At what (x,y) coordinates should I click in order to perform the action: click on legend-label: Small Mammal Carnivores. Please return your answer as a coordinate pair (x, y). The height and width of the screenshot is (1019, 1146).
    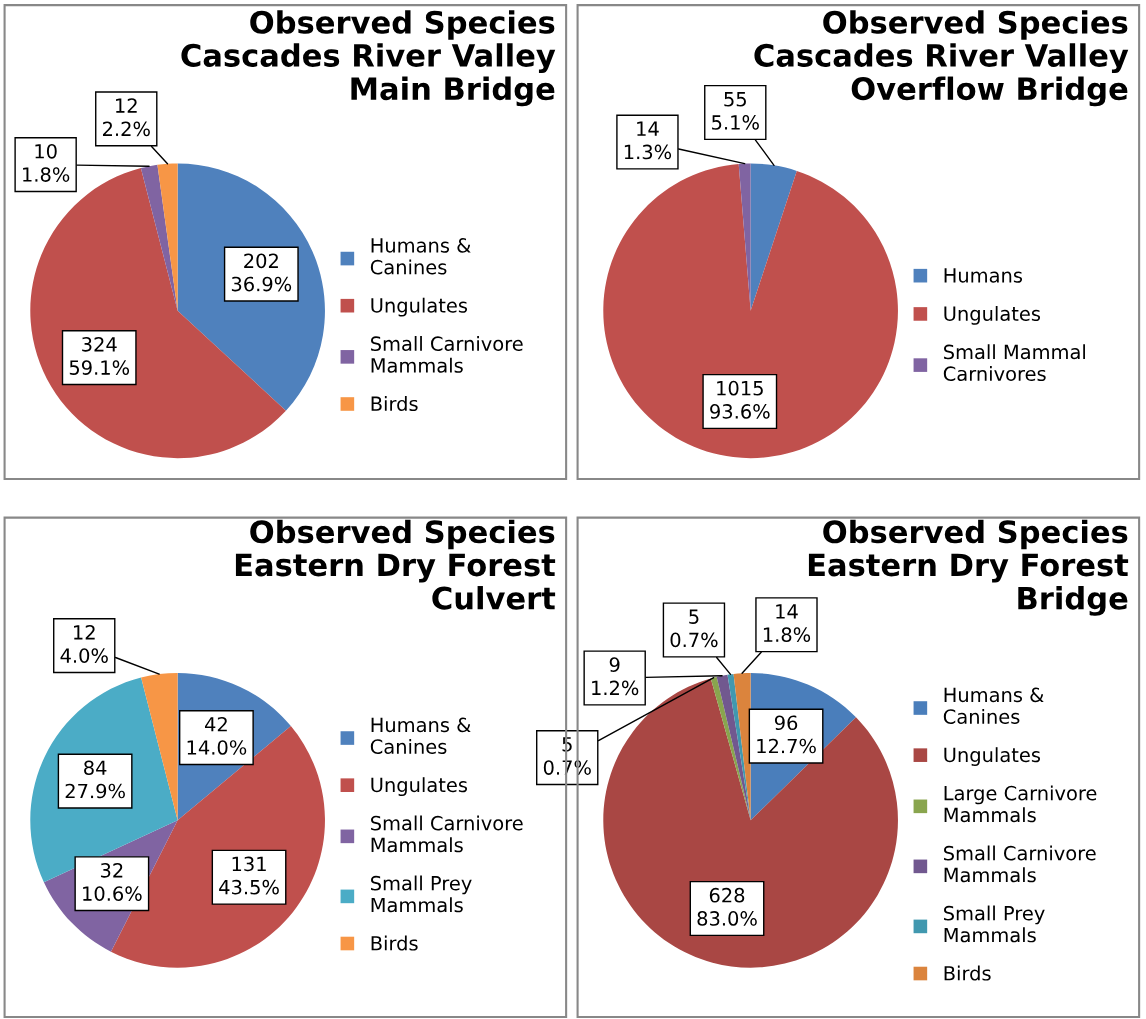
    Looking at the image, I should click on (1014, 363).